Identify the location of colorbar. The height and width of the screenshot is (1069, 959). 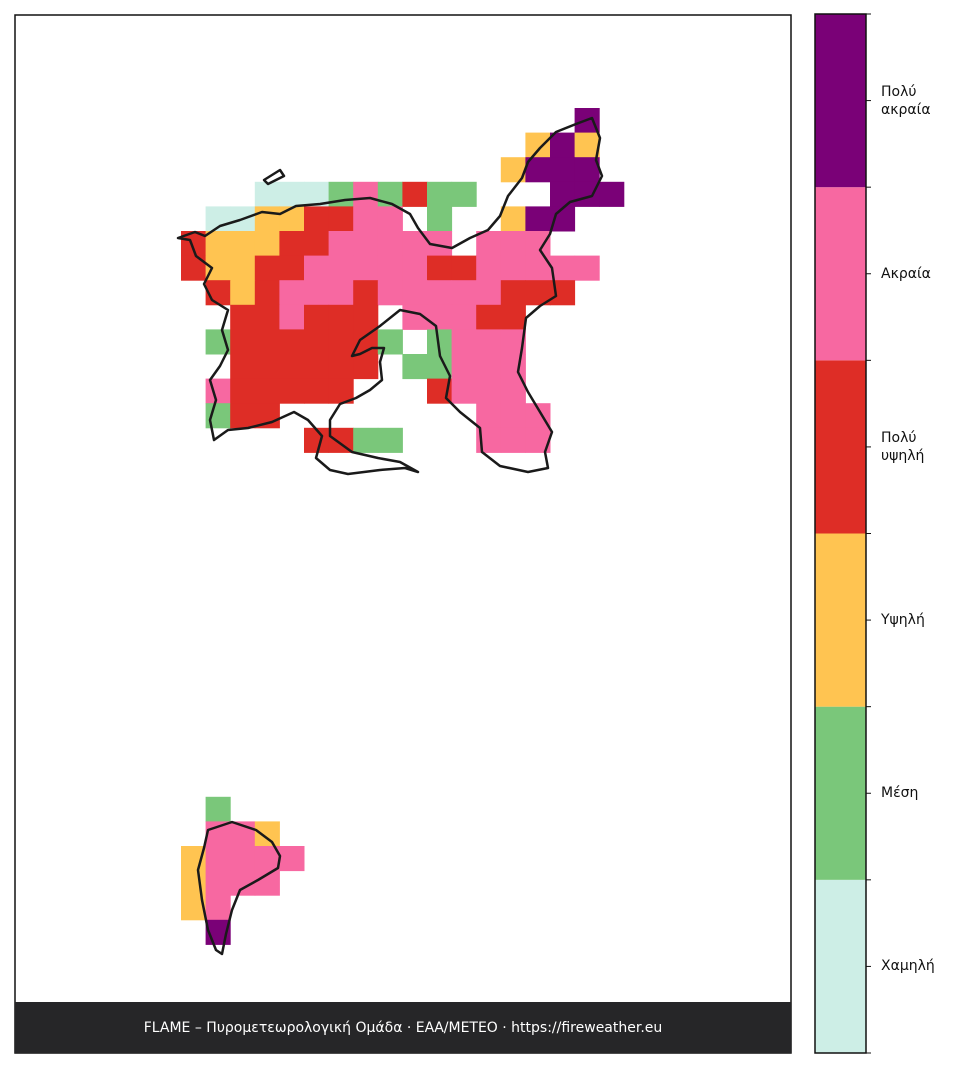
(842, 533).